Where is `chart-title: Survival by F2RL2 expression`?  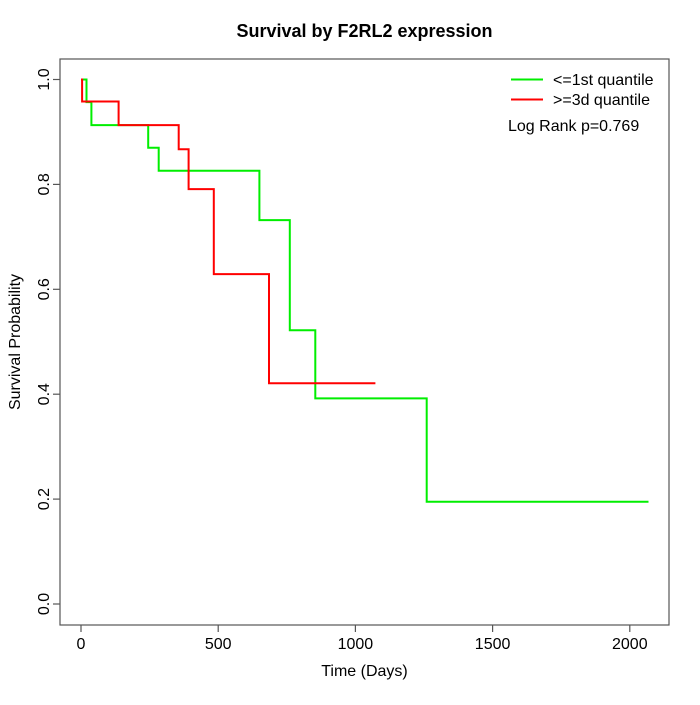 chart-title: Survival by F2RL2 expression is located at coordinates (364, 31).